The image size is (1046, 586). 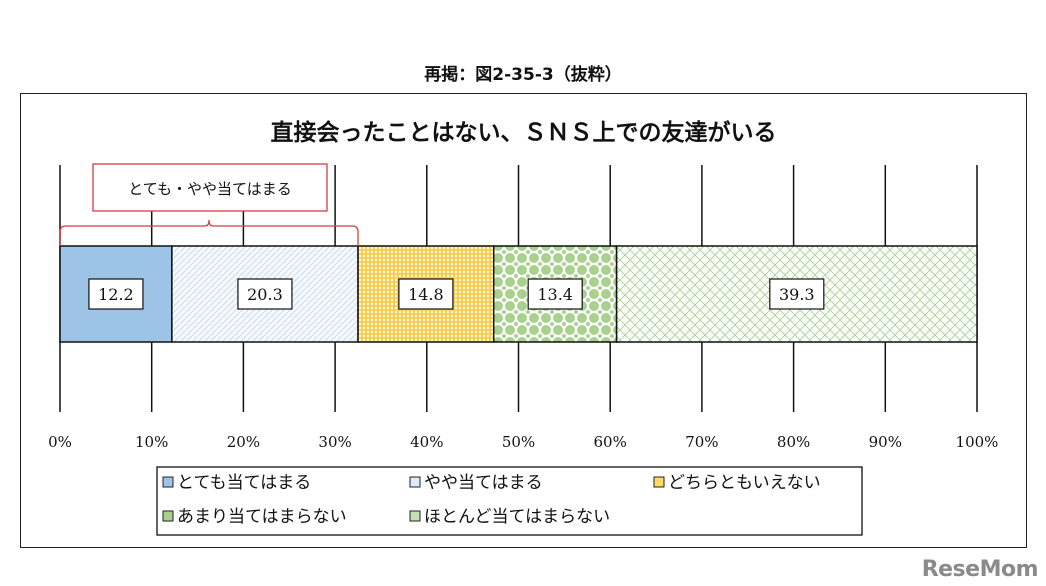 I want to click on x-tick-label: 50%, so click(x=518, y=442).